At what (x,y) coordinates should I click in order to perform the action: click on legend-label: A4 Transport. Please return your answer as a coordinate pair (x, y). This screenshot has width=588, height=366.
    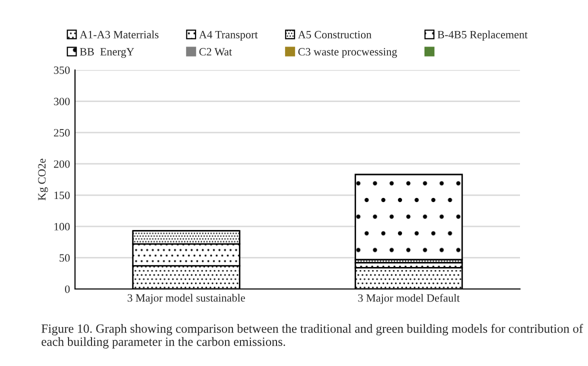
    Looking at the image, I should click on (228, 35).